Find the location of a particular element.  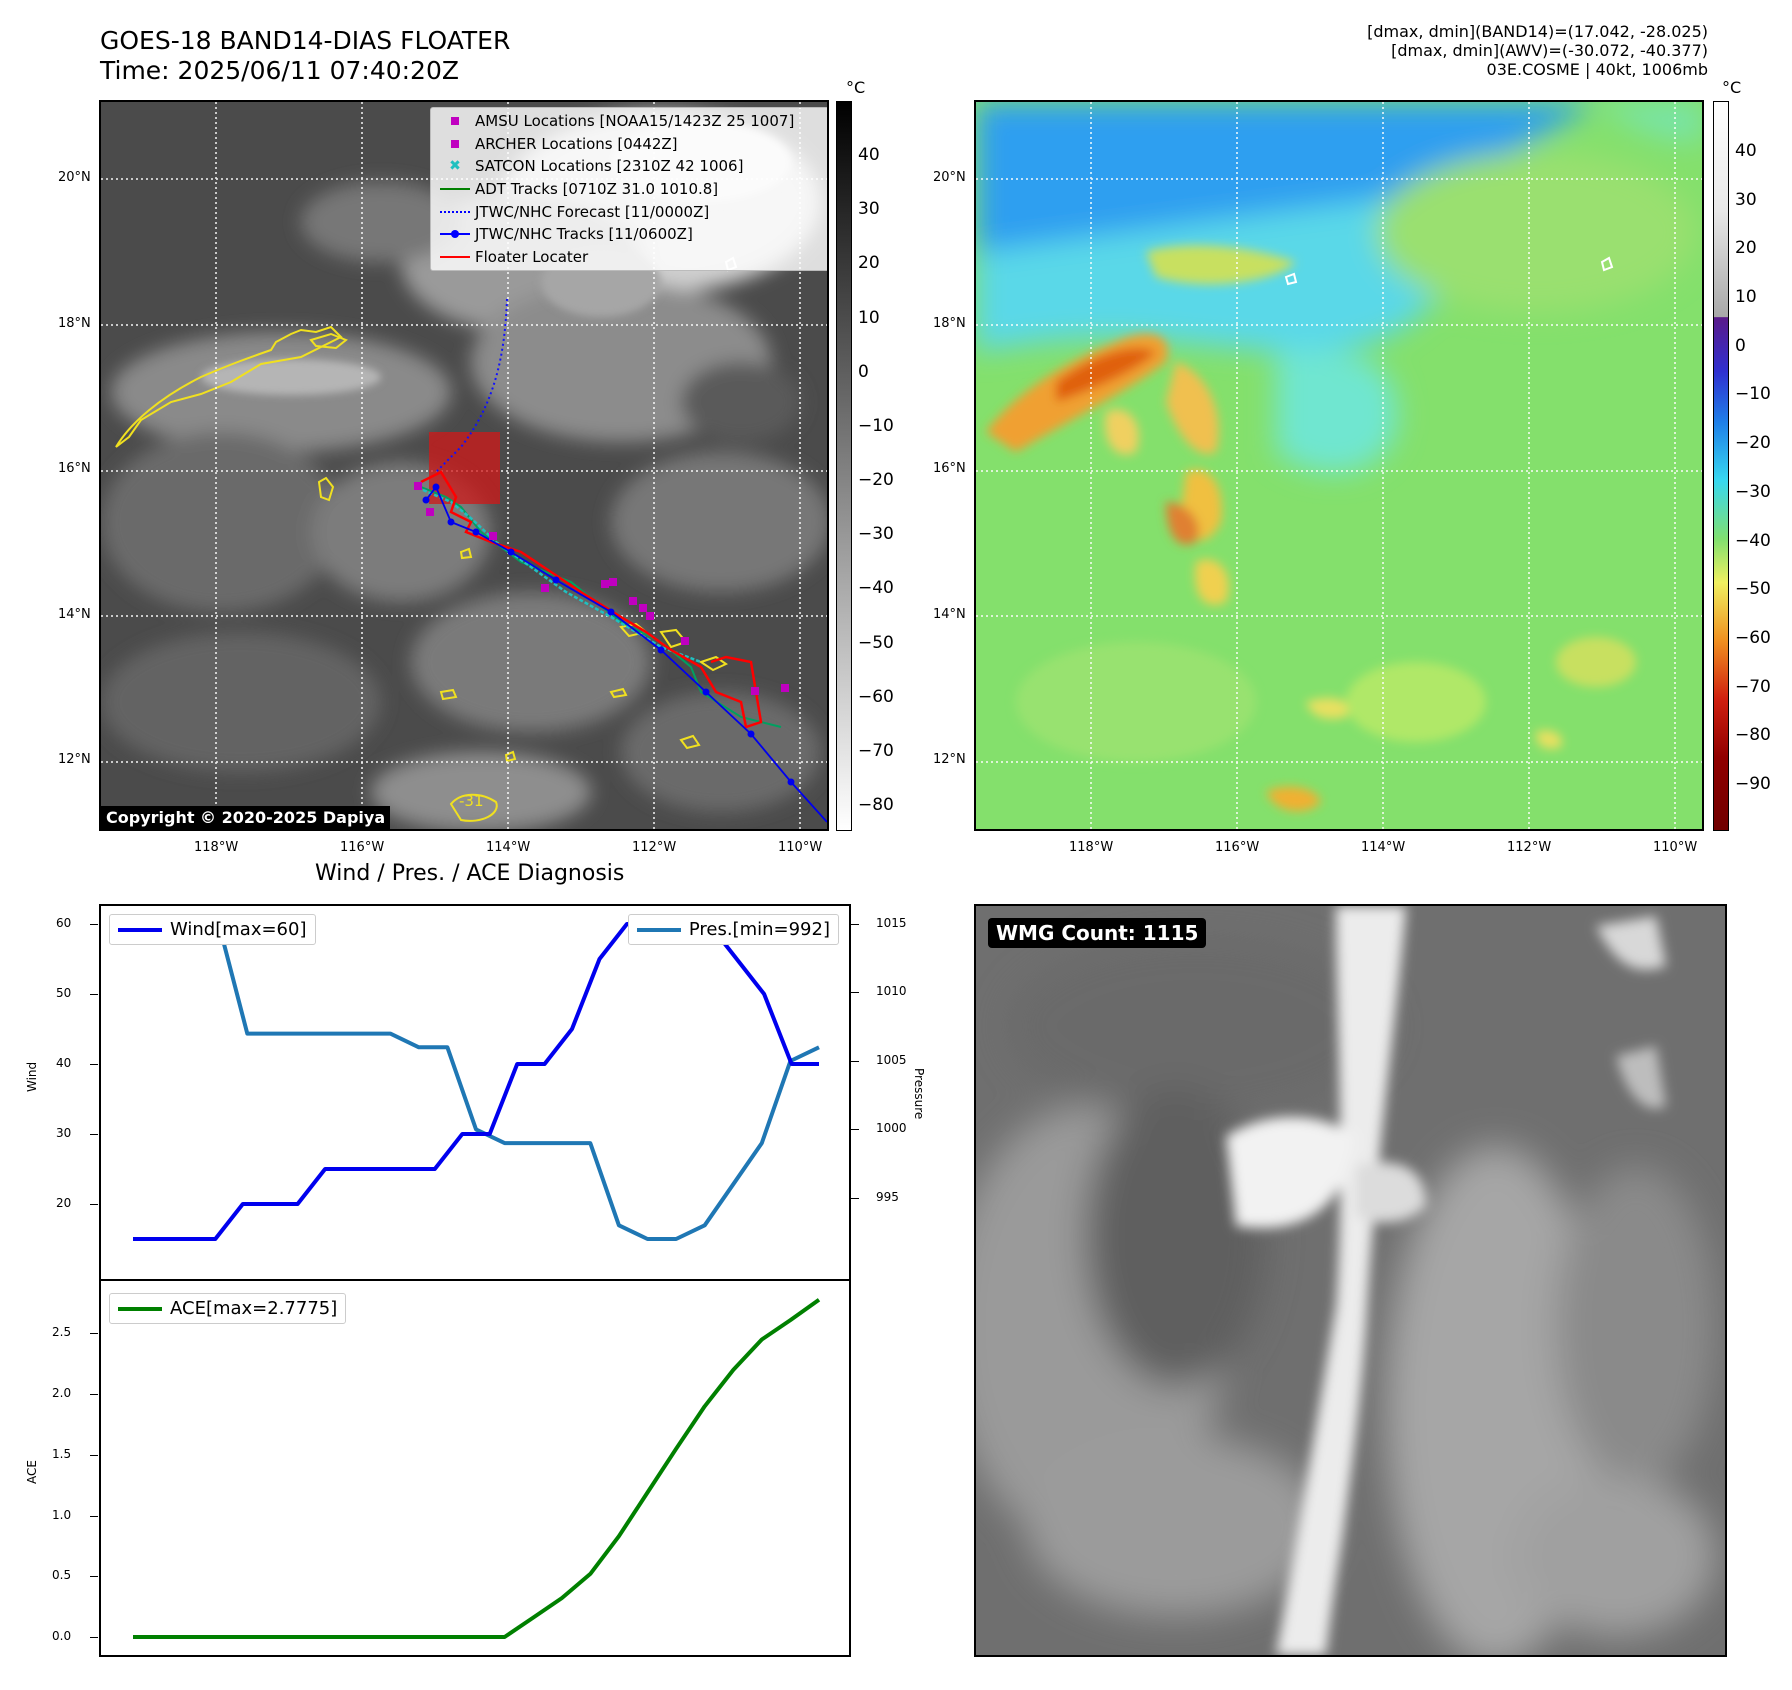

wind-pressure-plot is located at coordinates (476, 1081).